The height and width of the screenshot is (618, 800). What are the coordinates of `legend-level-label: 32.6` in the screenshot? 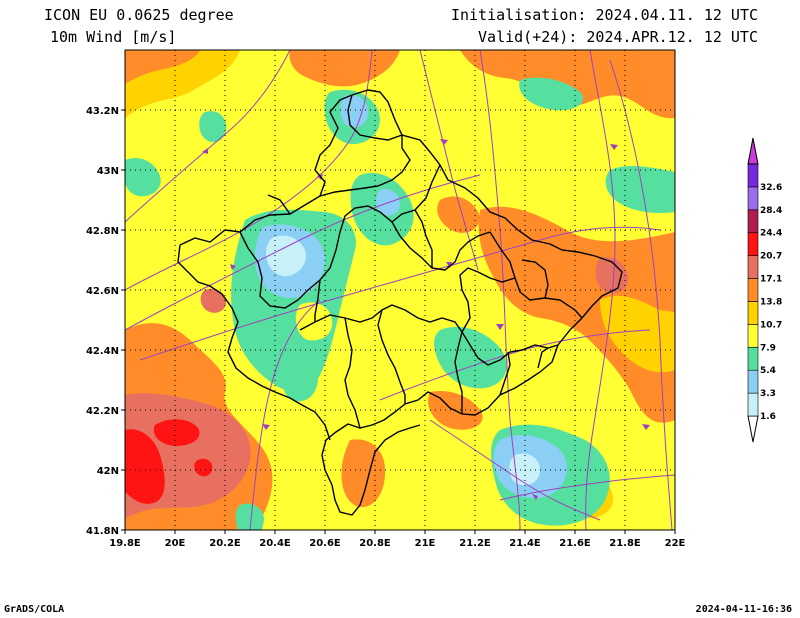 It's located at (771, 188).